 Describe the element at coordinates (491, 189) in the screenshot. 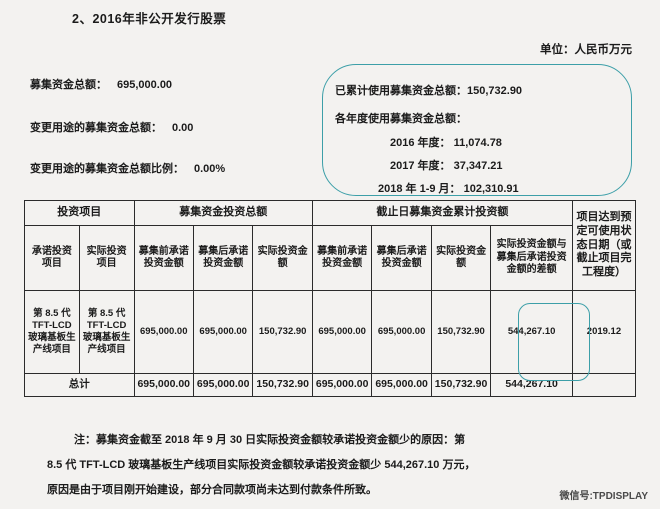

I see `year-2018-value: 102,310.91` at that location.